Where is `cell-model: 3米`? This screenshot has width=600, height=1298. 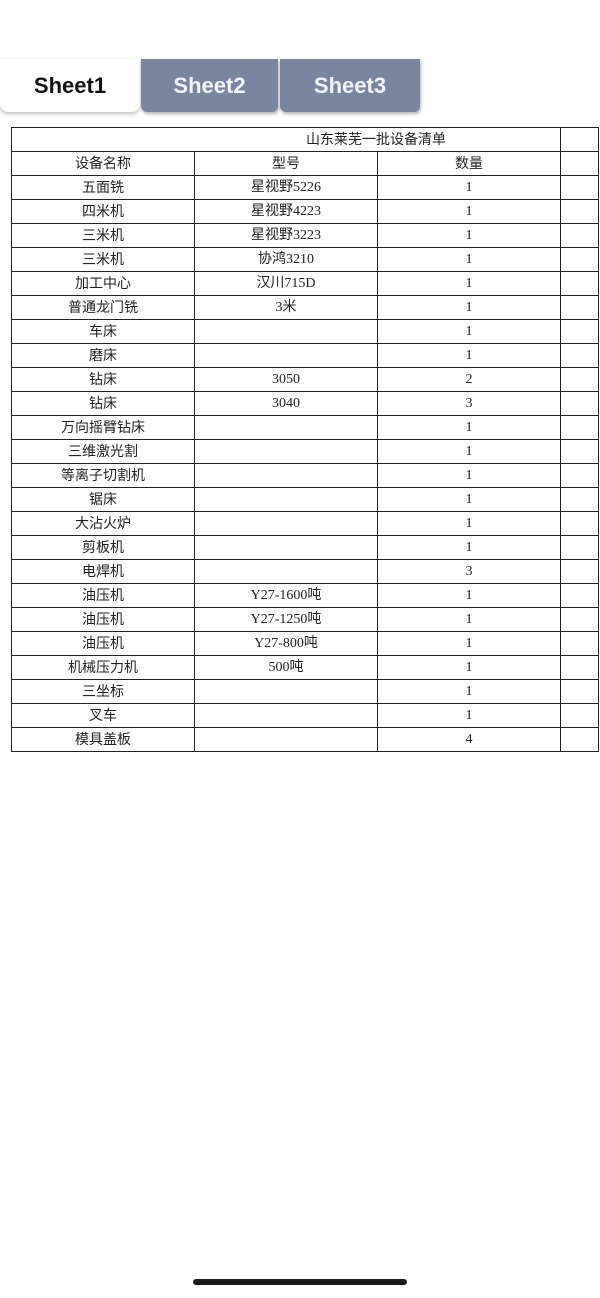 cell-model: 3米 is located at coordinates (286, 307).